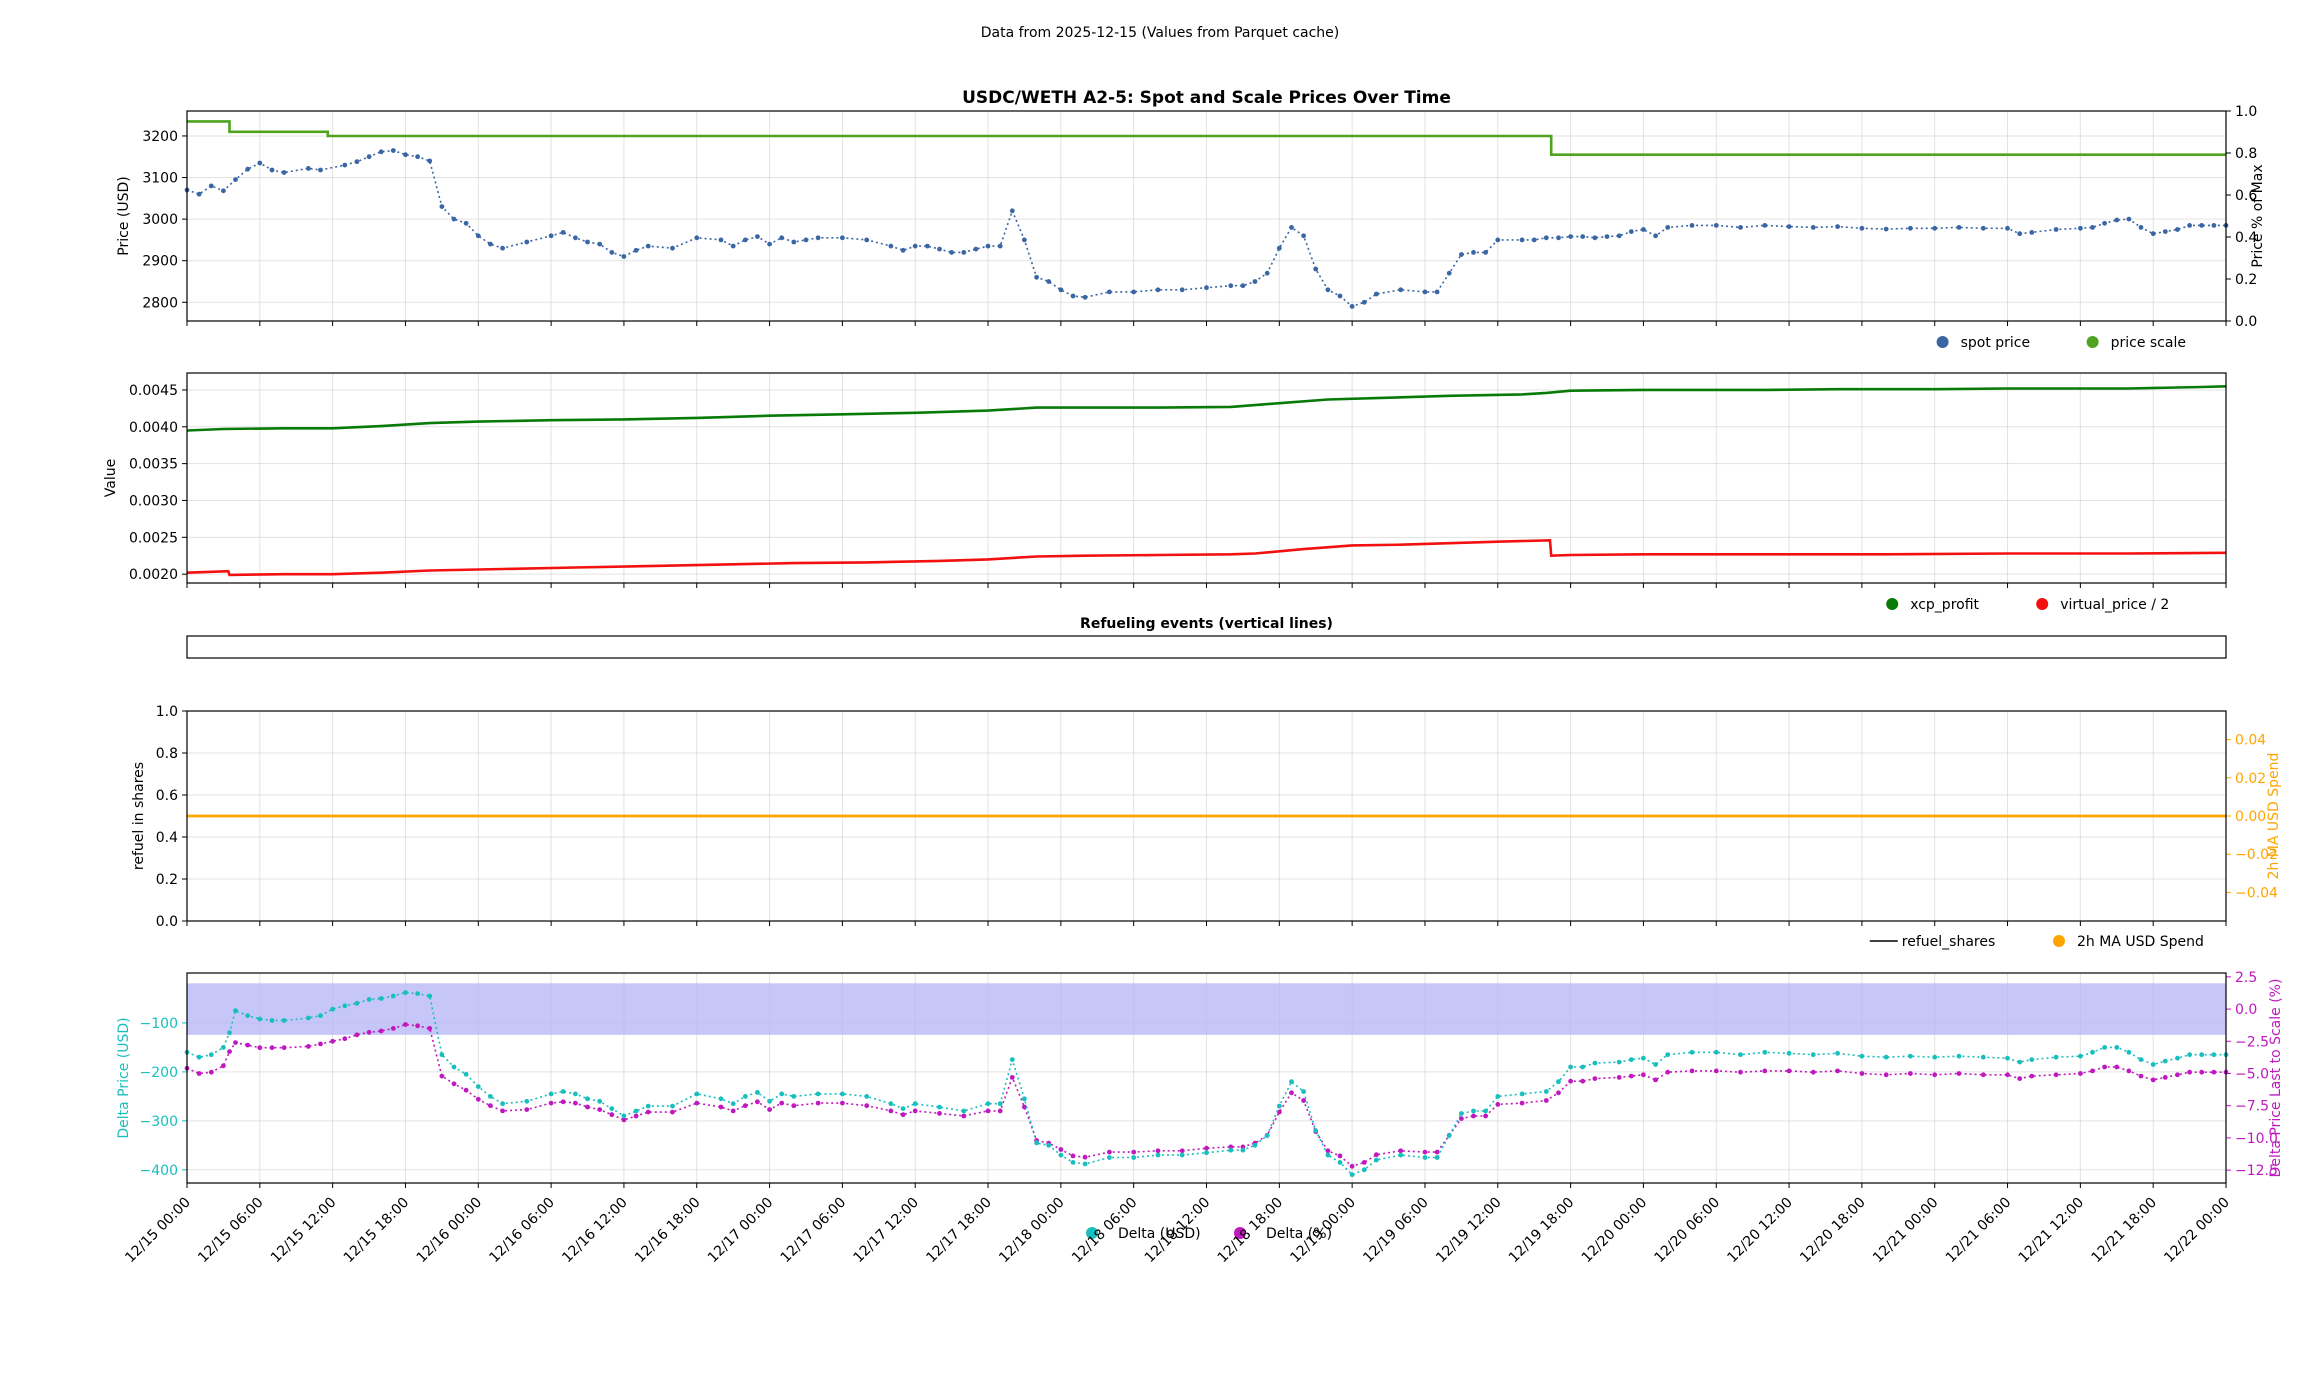 Image resolution: width=2317 pixels, height=1377 pixels. I want to click on y-tick-label: 0.0, so click(167, 922).